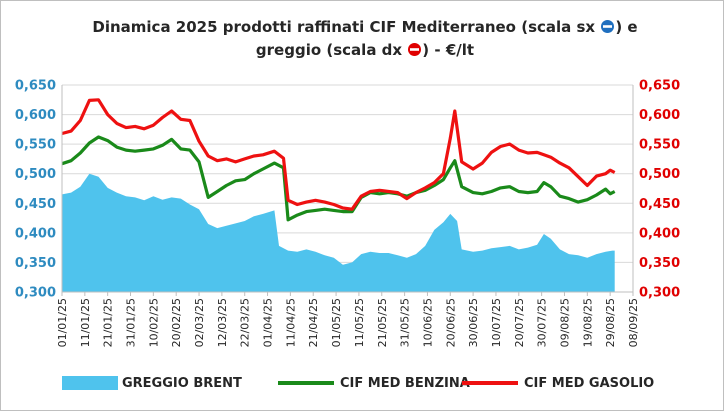  What do you see at coordinates (108, 322) in the screenshot?
I see `x-tick-label: 21/01/25` at bounding box center [108, 322].